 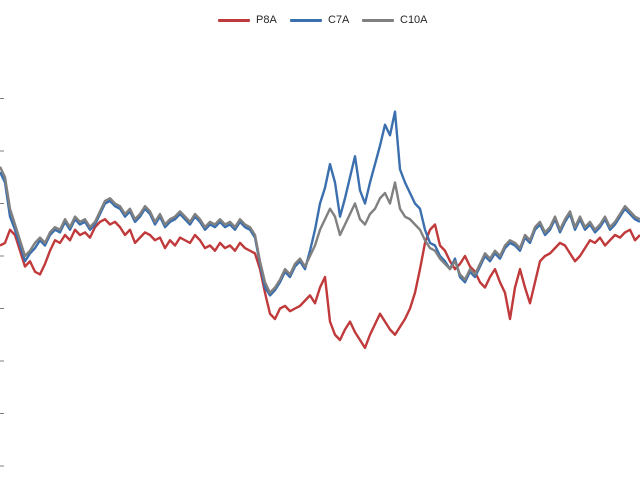 I want to click on legend-swatch-c7a, so click(x=306, y=20).